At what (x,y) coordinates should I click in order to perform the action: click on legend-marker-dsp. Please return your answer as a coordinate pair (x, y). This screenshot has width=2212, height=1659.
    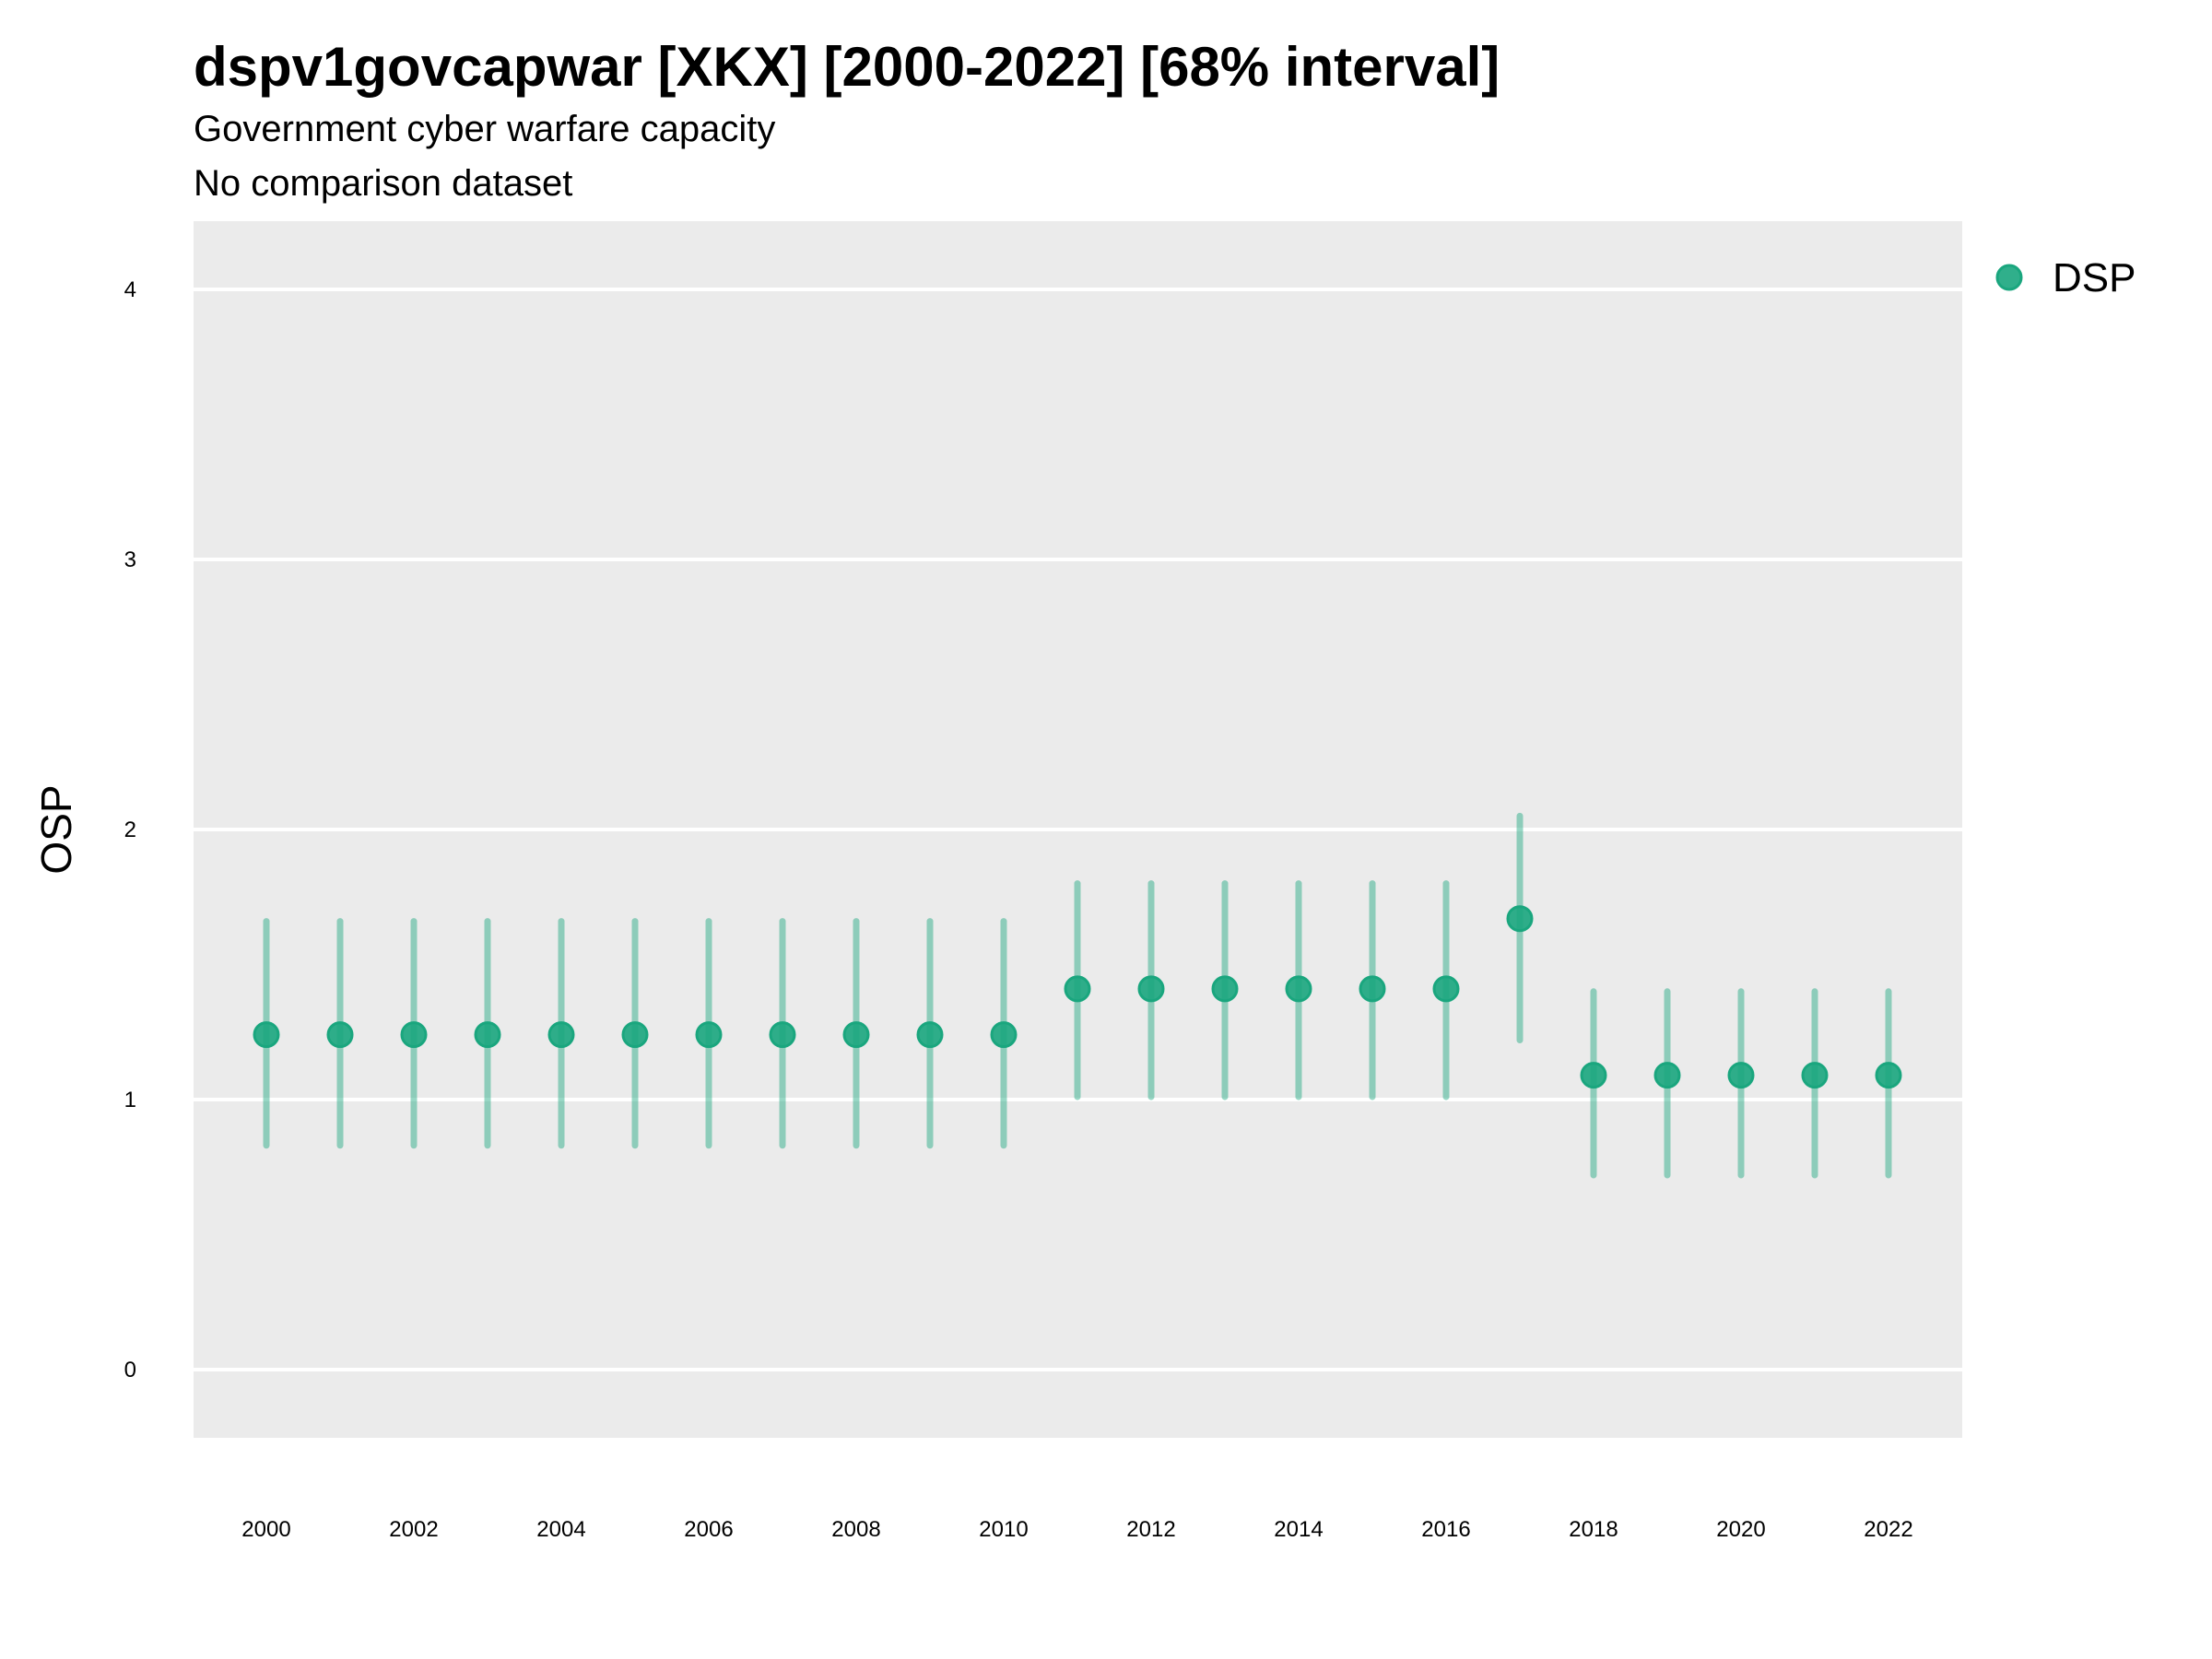
    Looking at the image, I should click on (2009, 277).